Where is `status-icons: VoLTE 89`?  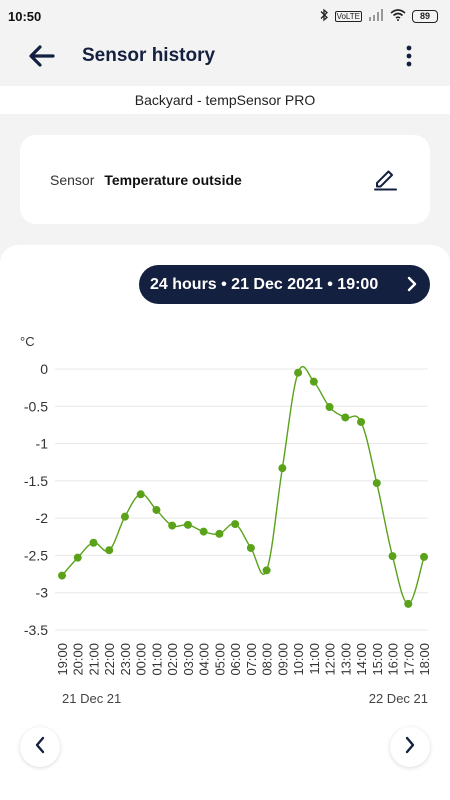
status-icons: VoLTE 89 is located at coordinates (378, 16).